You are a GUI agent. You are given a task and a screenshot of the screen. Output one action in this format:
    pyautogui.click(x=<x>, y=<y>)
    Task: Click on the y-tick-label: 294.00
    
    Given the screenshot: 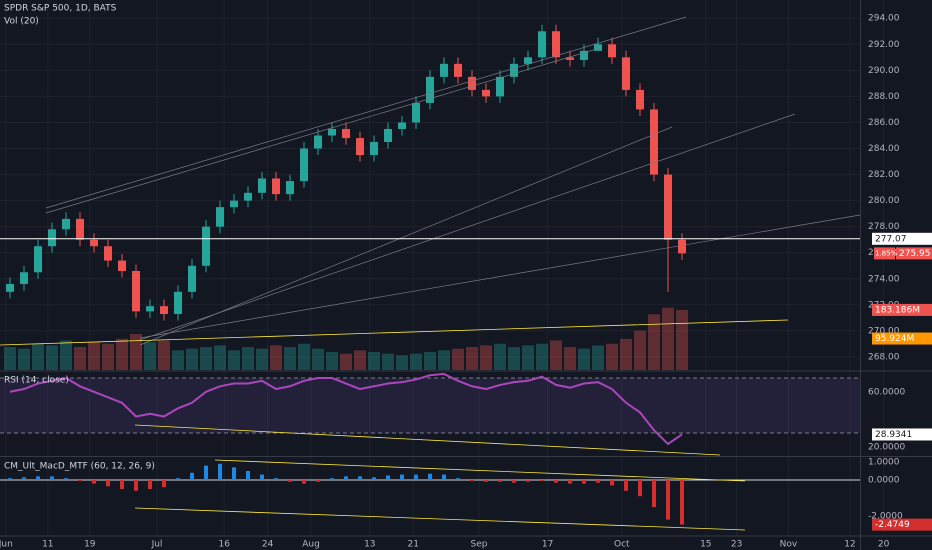 What is the action you would take?
    pyautogui.click(x=884, y=19)
    